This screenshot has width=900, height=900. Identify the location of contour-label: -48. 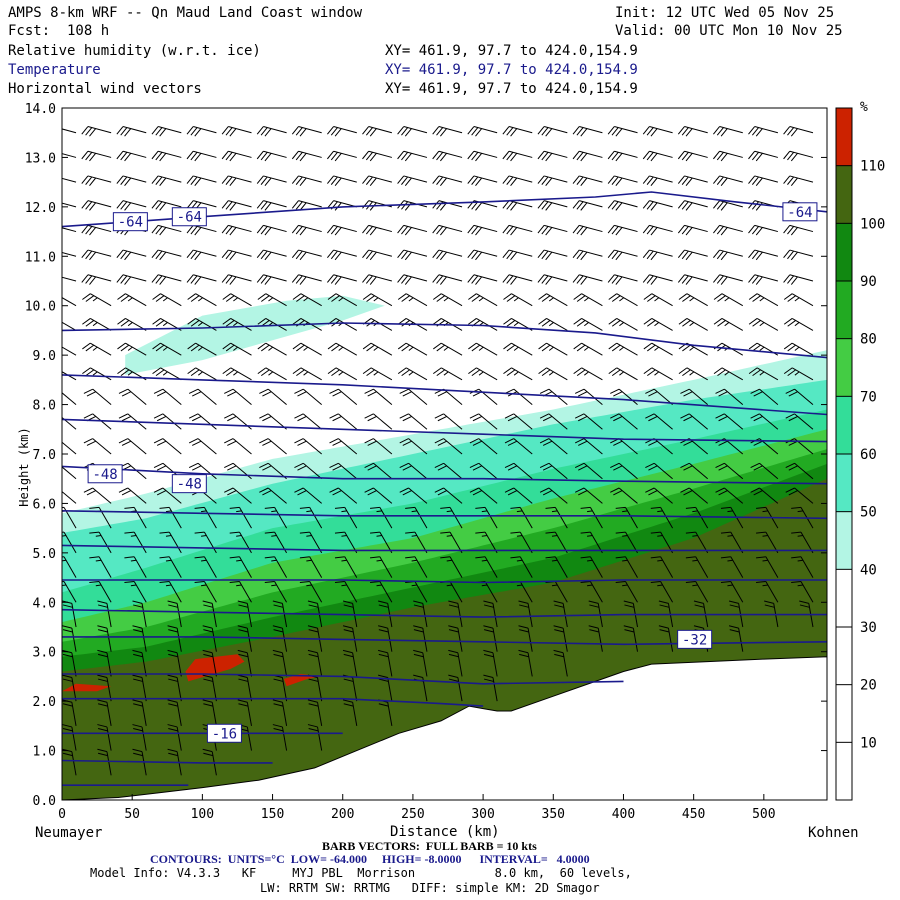
(104, 475).